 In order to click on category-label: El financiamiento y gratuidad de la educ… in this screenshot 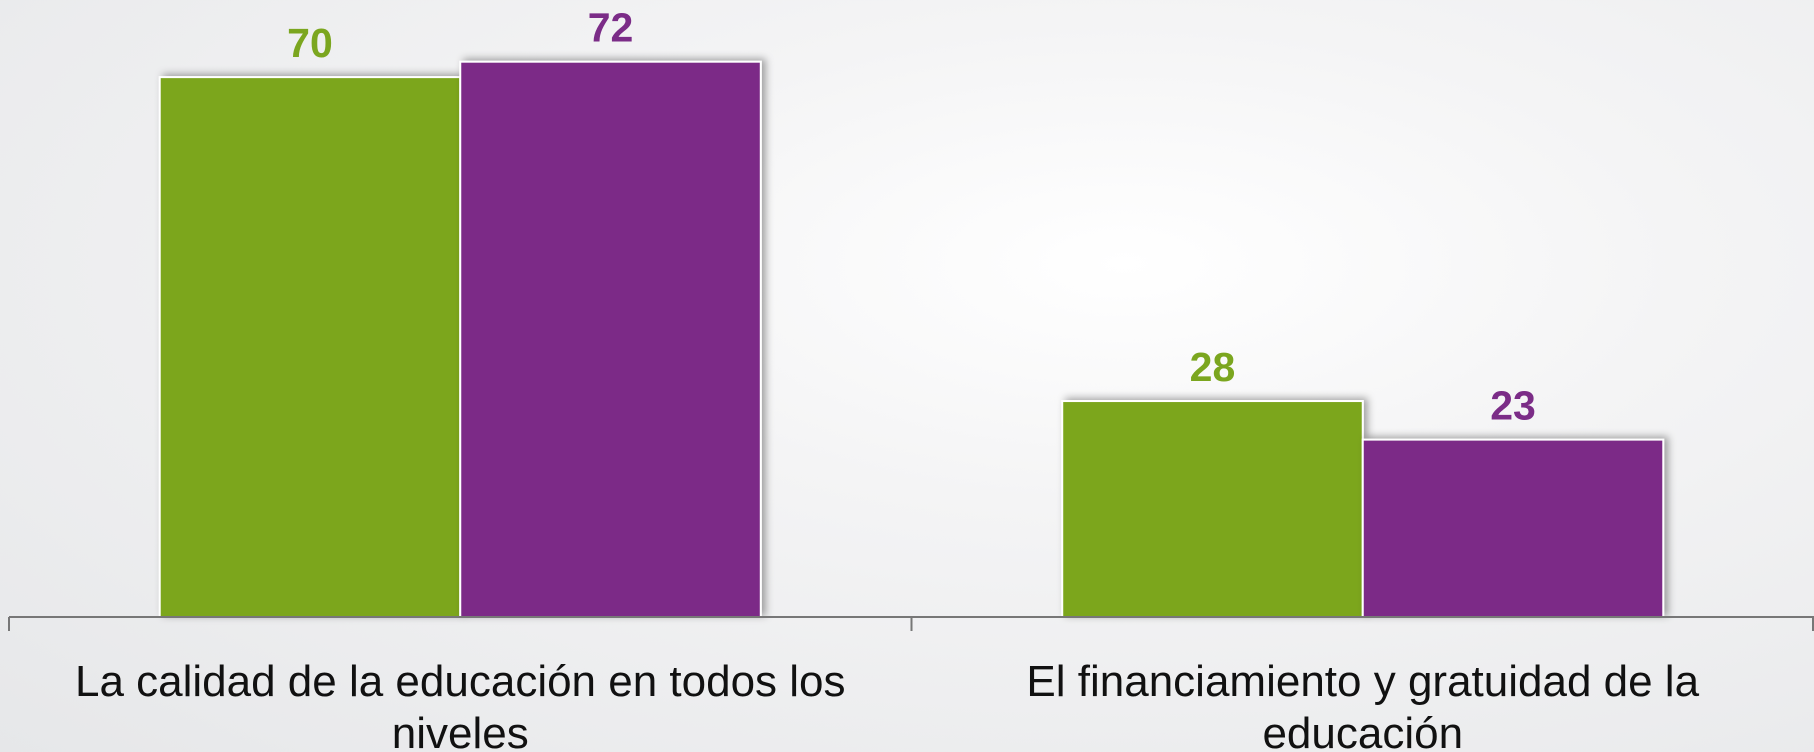, I will do `click(1363, 704)`.